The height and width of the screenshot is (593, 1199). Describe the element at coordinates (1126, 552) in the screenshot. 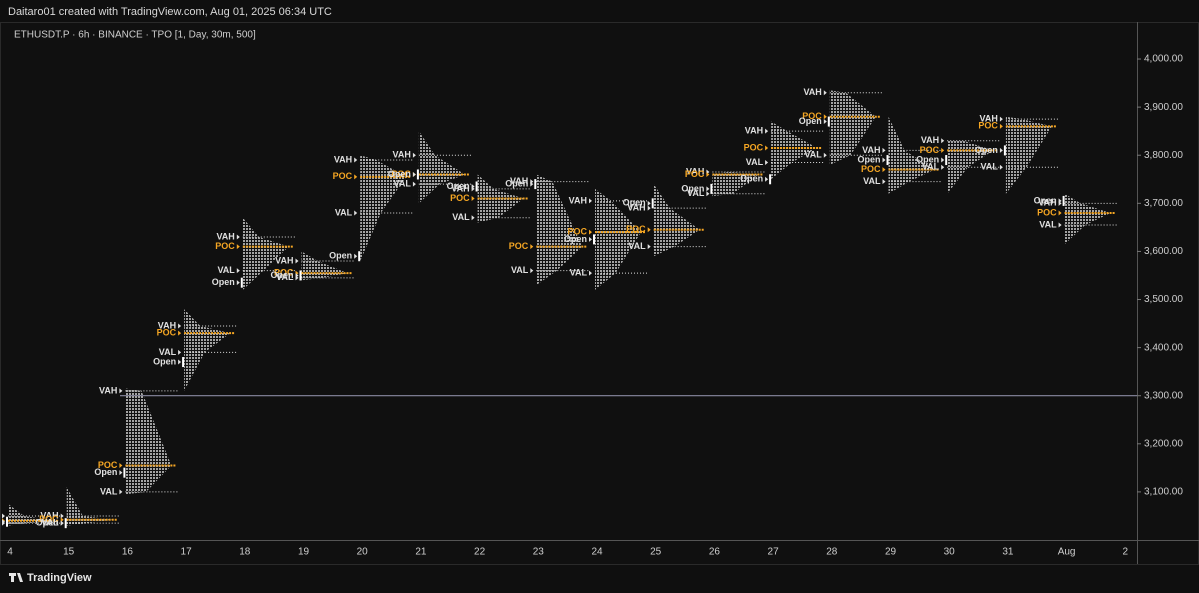

I see `x-tick-label: 2` at that location.